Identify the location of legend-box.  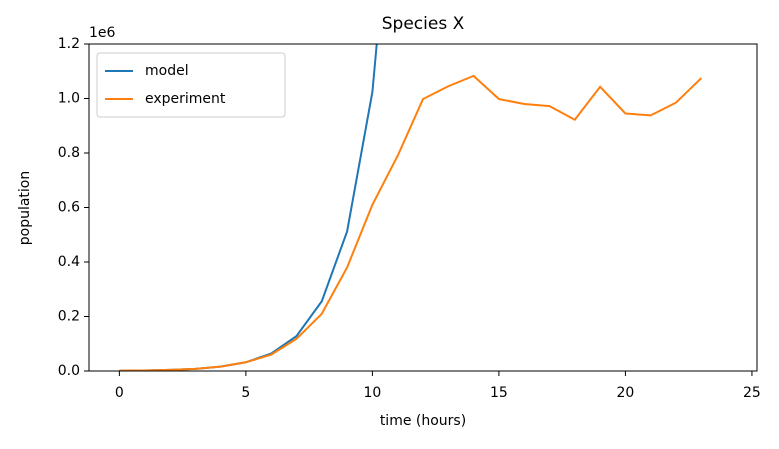
(191, 85).